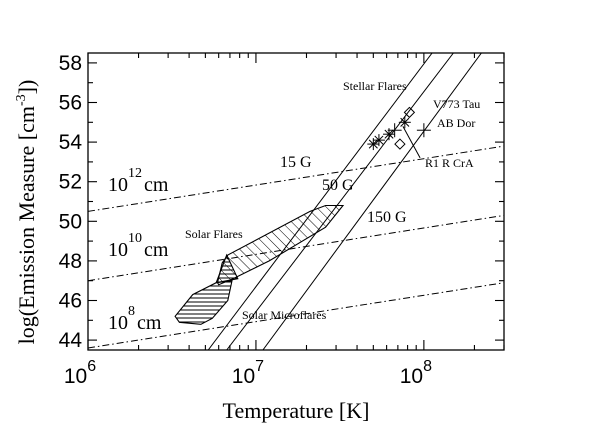 This screenshot has height=439, width=590. I want to click on label-50g: 50 G, so click(338, 185).